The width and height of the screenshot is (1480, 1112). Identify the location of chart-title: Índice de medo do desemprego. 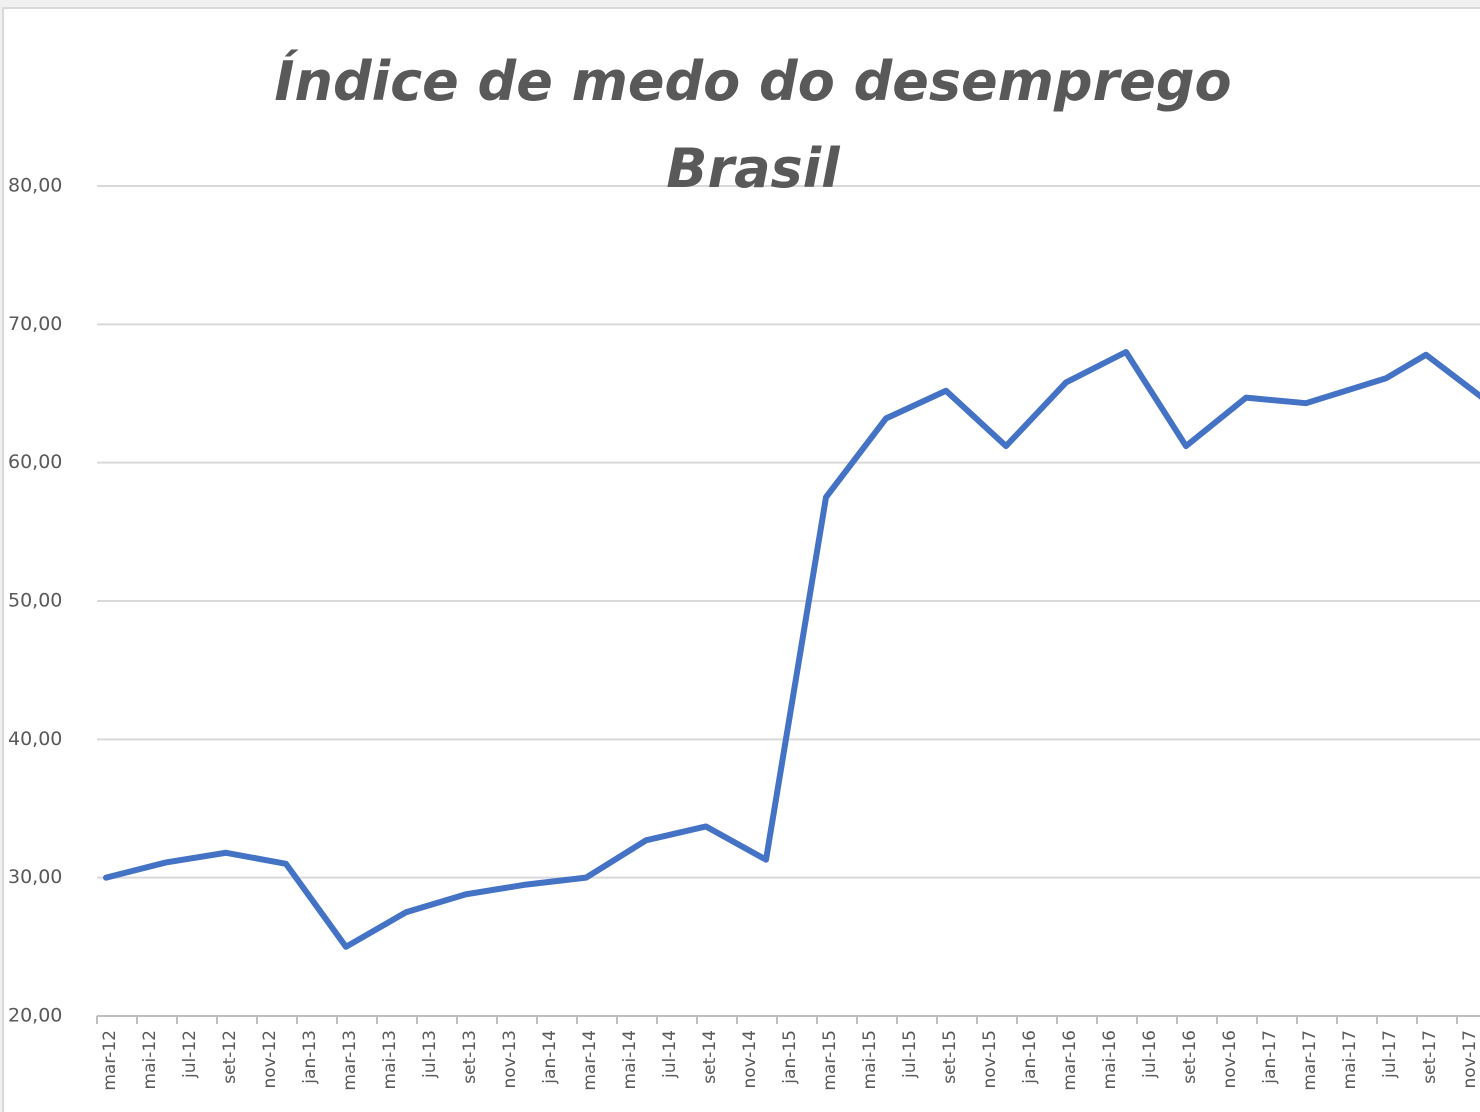
(752, 81).